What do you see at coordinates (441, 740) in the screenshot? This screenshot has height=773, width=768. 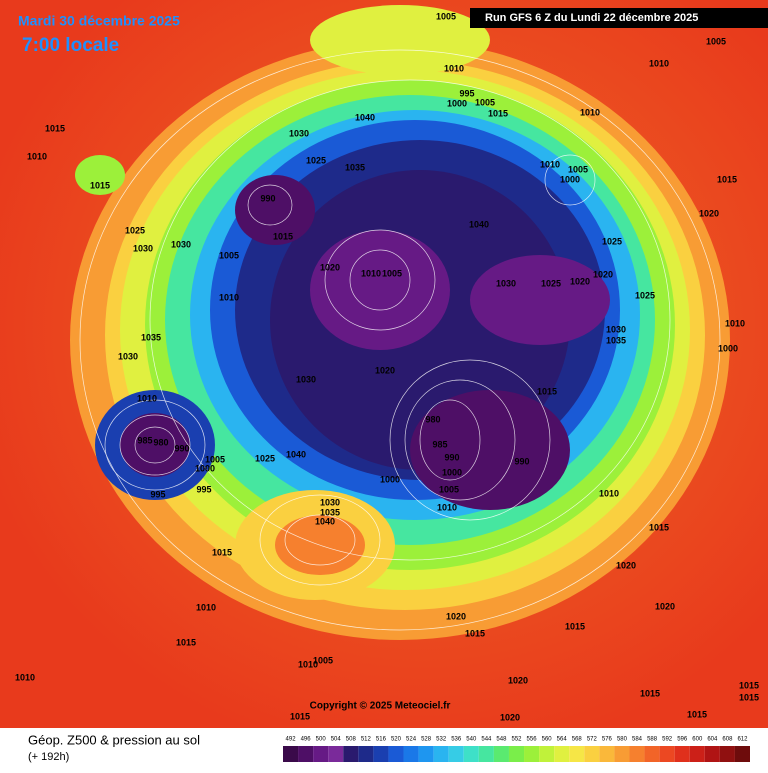 I see `scale-label: 532` at bounding box center [441, 740].